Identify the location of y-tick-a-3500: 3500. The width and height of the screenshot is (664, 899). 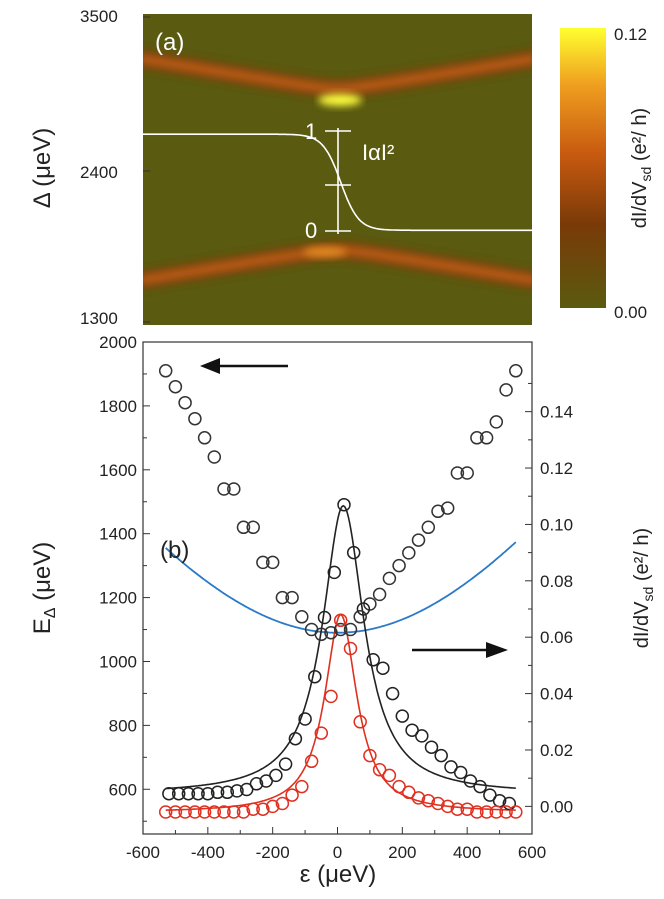
(99, 16).